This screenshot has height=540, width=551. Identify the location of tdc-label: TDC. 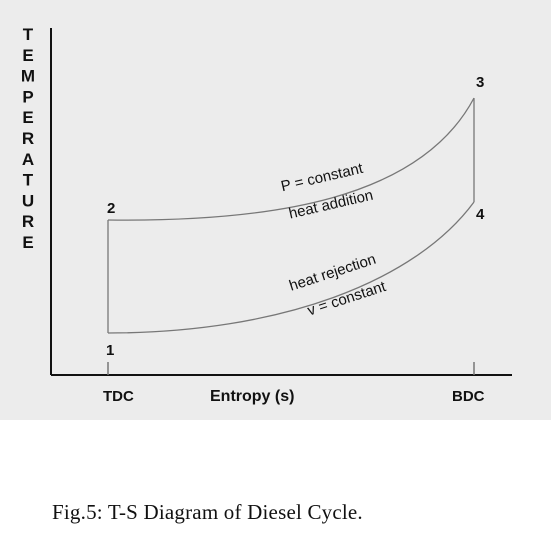
(118, 396).